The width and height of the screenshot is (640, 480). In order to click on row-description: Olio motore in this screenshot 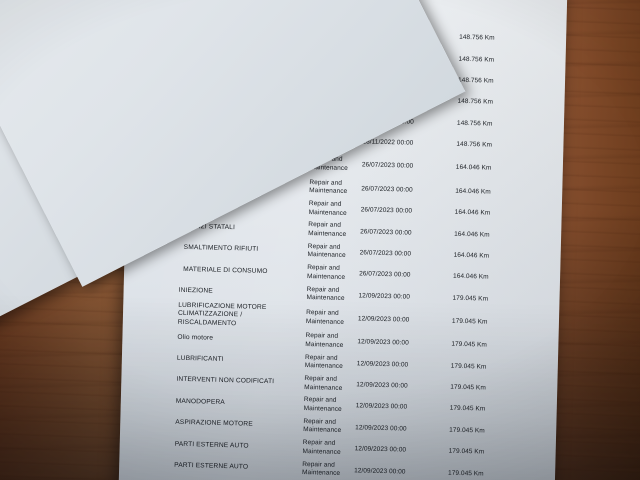, I will do `click(239, 339)`.